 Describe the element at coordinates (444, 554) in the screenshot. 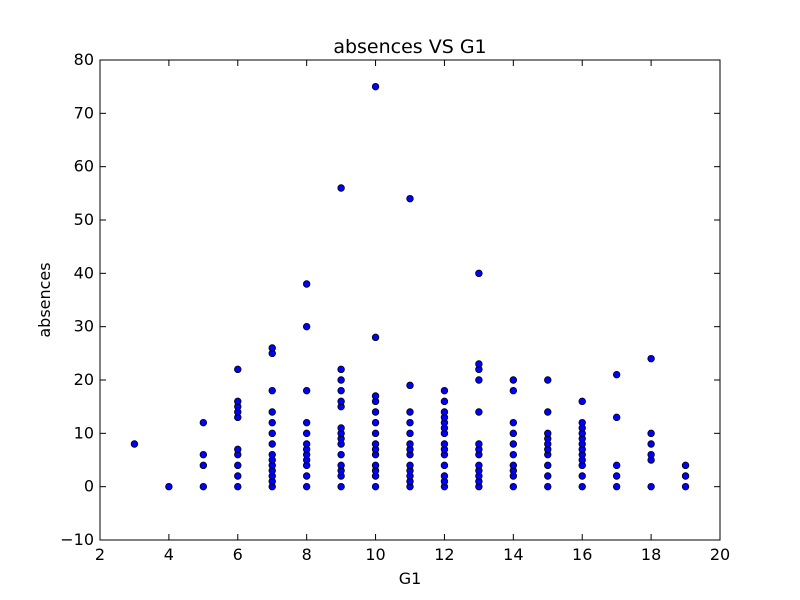

I see `x-tick-label: 12` at that location.